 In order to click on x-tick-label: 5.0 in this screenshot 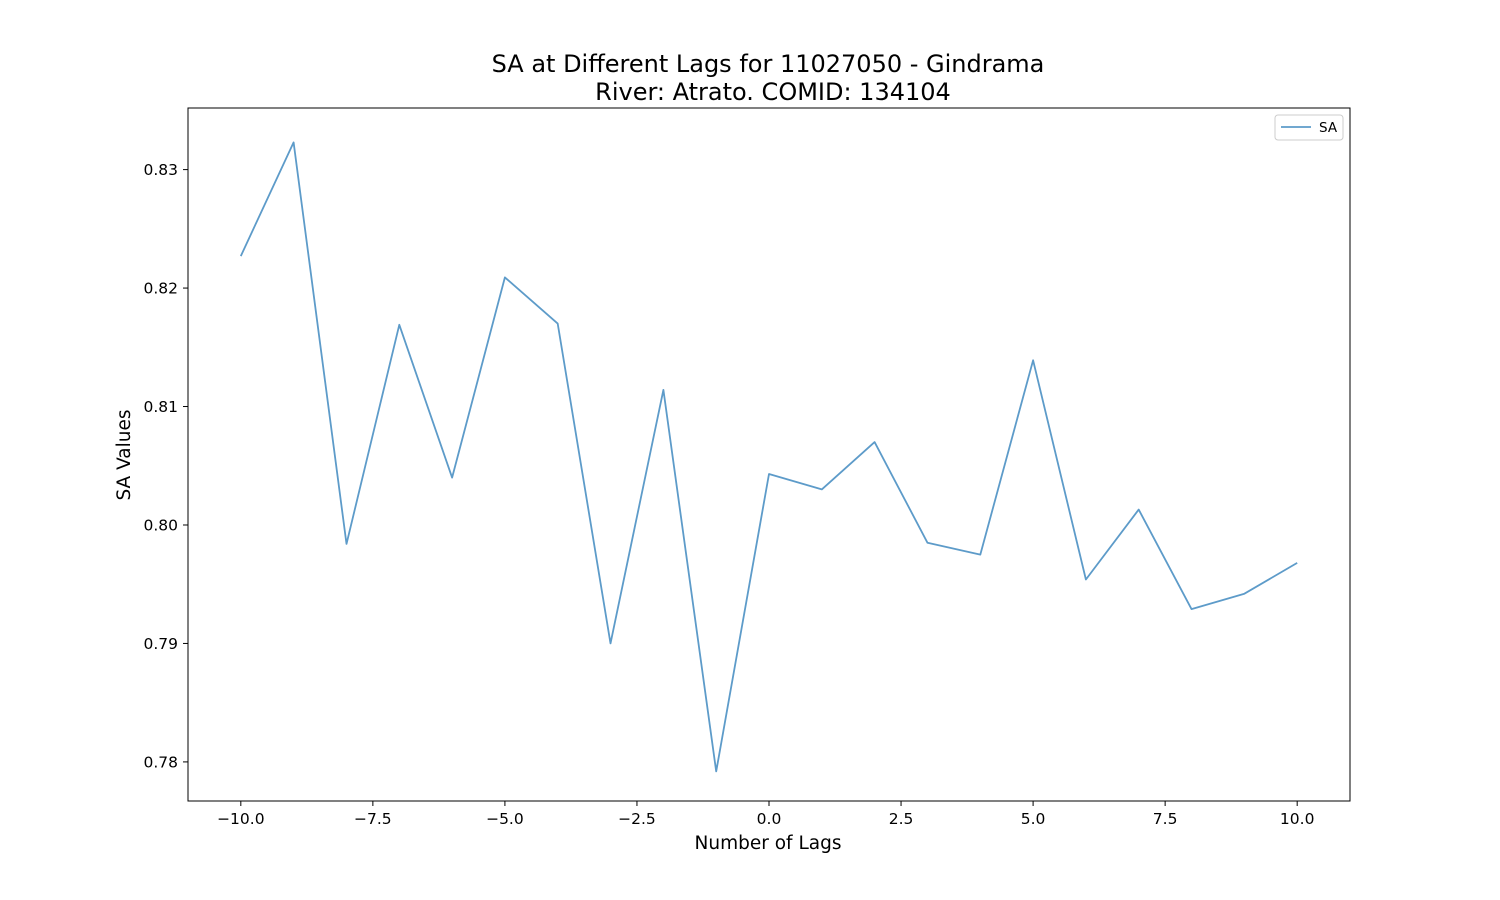, I will do `click(1033, 819)`.